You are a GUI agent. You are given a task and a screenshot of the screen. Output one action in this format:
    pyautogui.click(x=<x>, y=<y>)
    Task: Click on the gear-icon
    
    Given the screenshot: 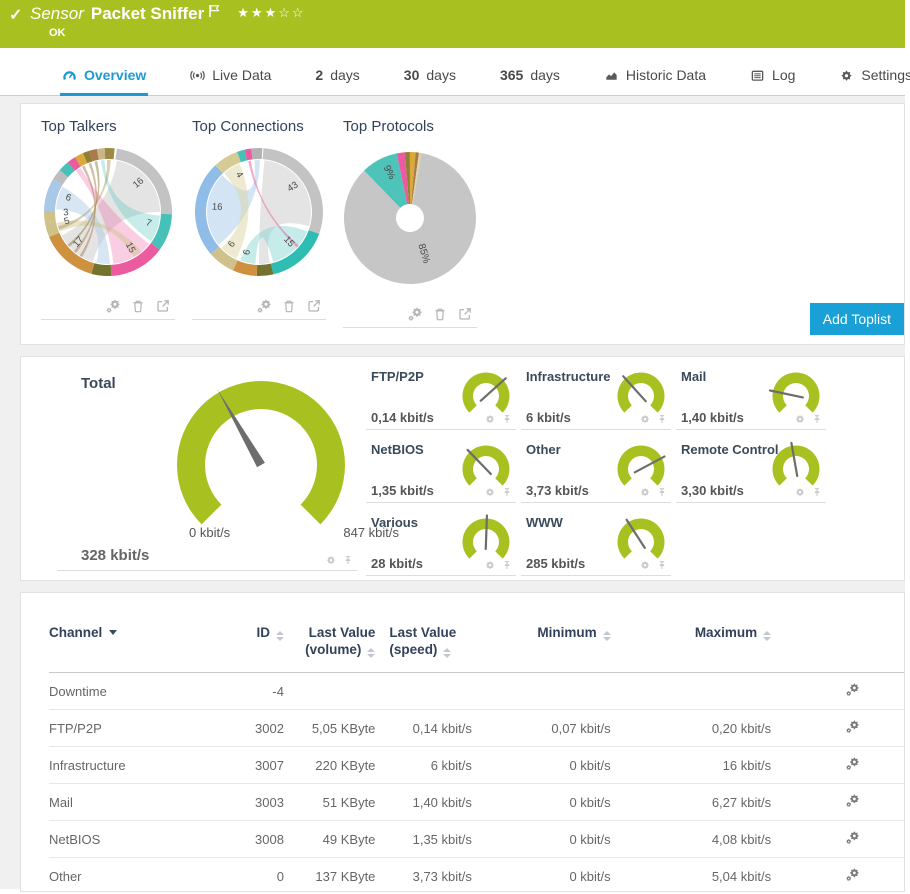 What is the action you would take?
    pyautogui.click(x=846, y=75)
    